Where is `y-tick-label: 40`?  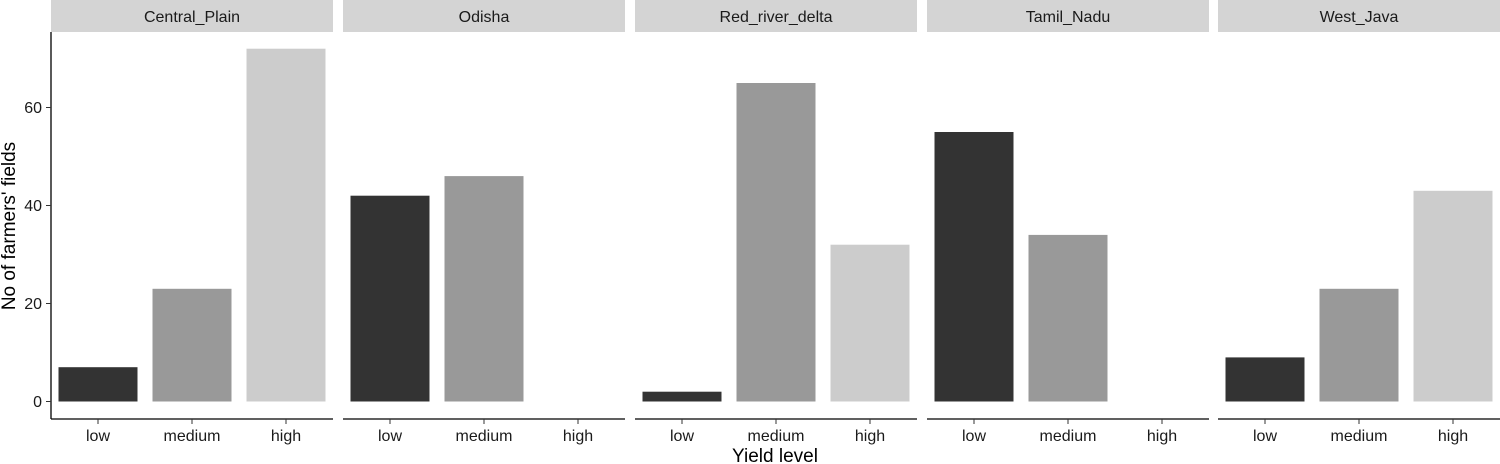
y-tick-label: 40 is located at coordinates (33, 206).